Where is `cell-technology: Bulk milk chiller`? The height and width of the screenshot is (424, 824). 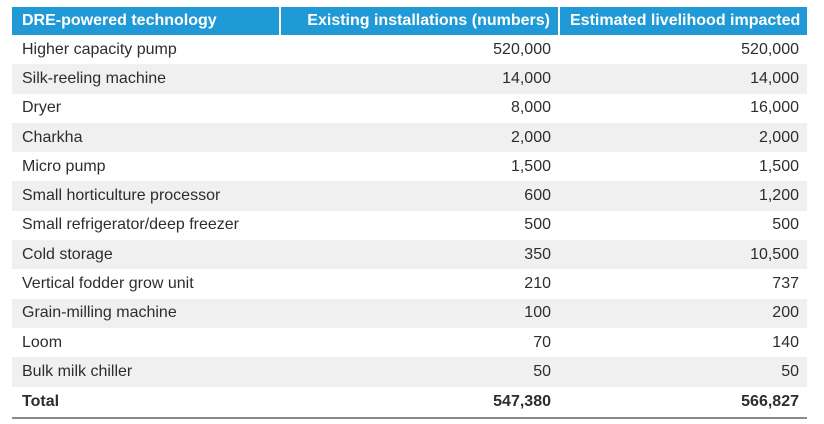 cell-technology: Bulk milk chiller is located at coordinates (77, 371).